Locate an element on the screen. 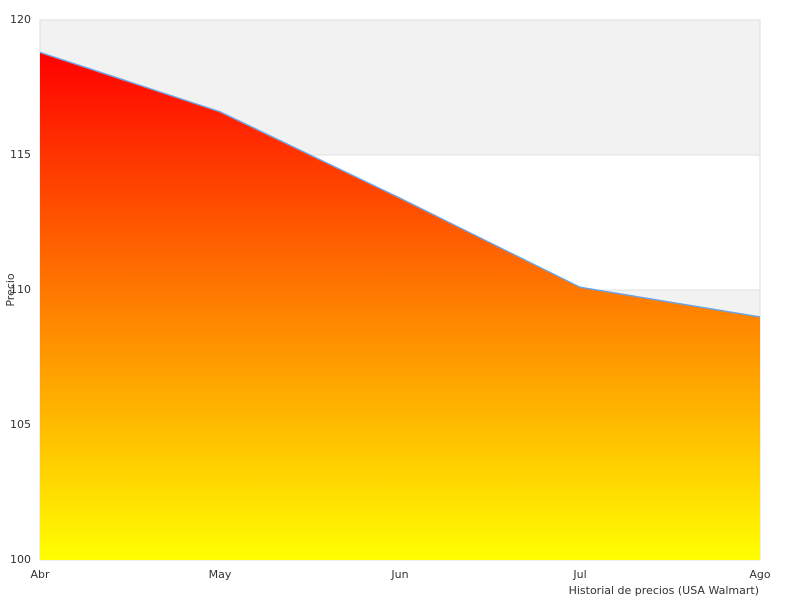 This screenshot has height=600, width=800. y-tick-label: 100 is located at coordinates (20, 559).